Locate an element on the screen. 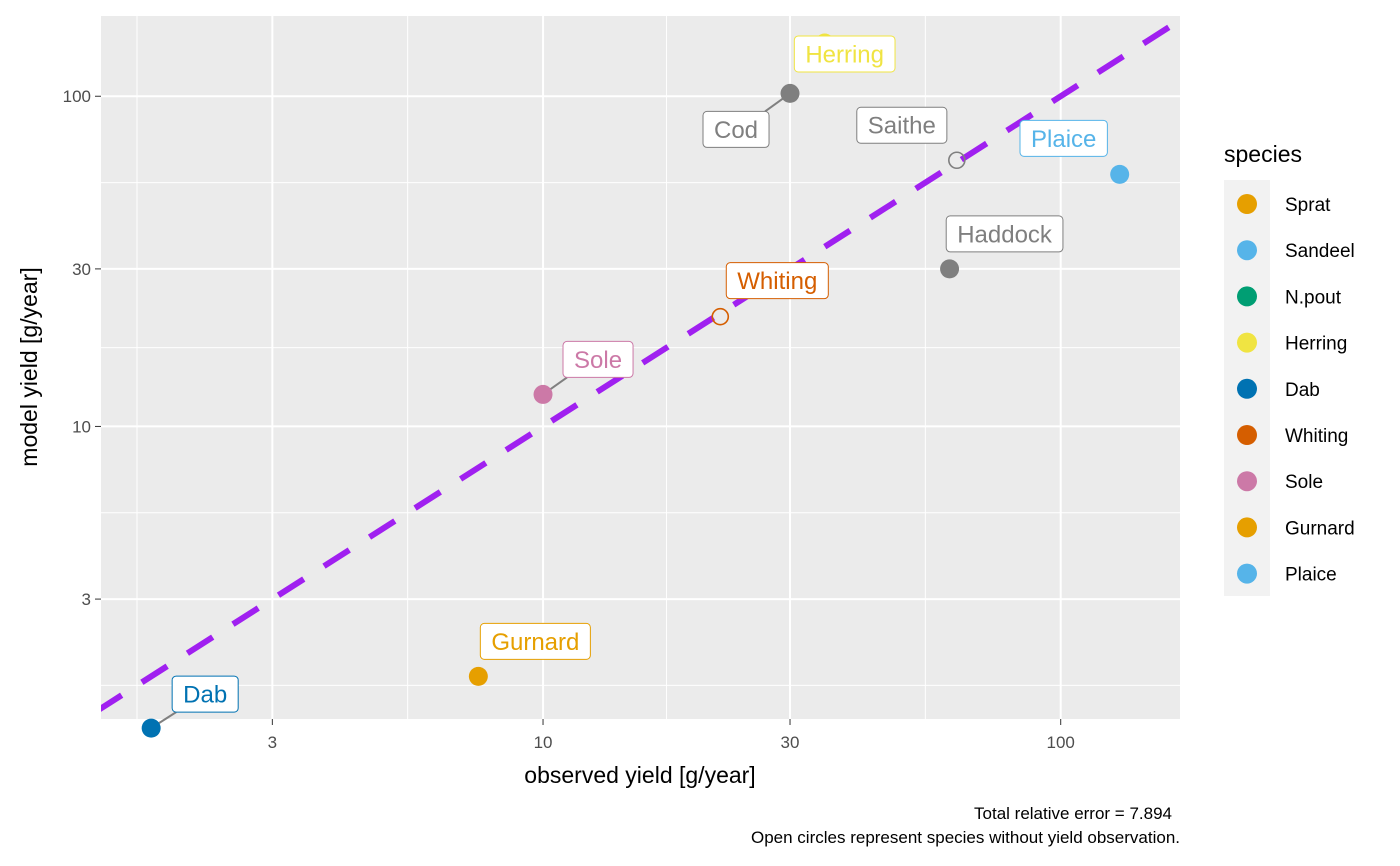 Image resolution: width=1400 pixels, height=866 pixels. legend-label: Gurnard is located at coordinates (1320, 528).